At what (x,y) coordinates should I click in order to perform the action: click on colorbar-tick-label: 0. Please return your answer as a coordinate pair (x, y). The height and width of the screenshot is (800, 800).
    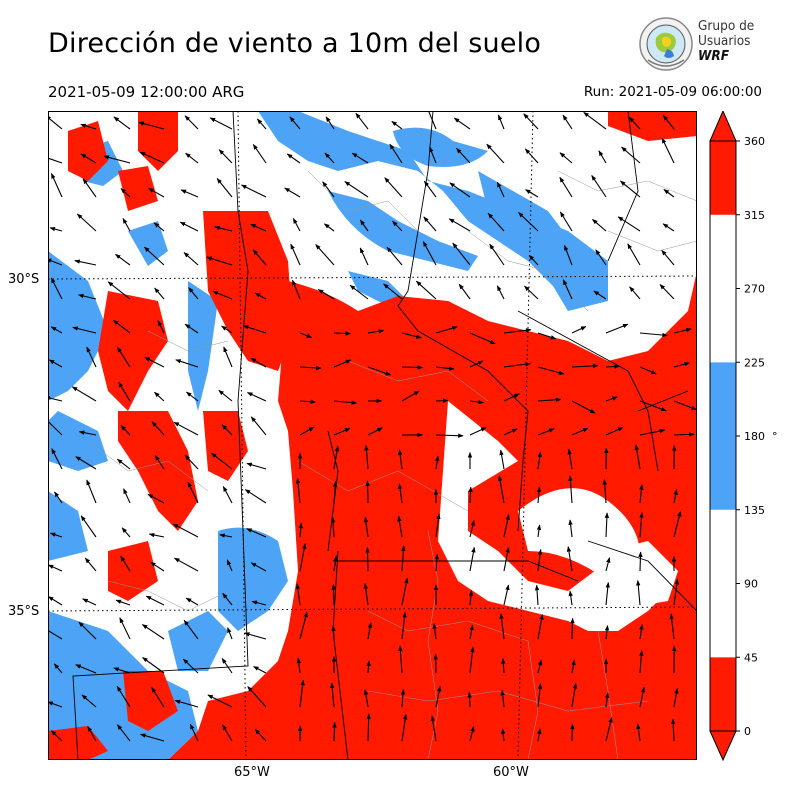
    Looking at the image, I should click on (747, 731).